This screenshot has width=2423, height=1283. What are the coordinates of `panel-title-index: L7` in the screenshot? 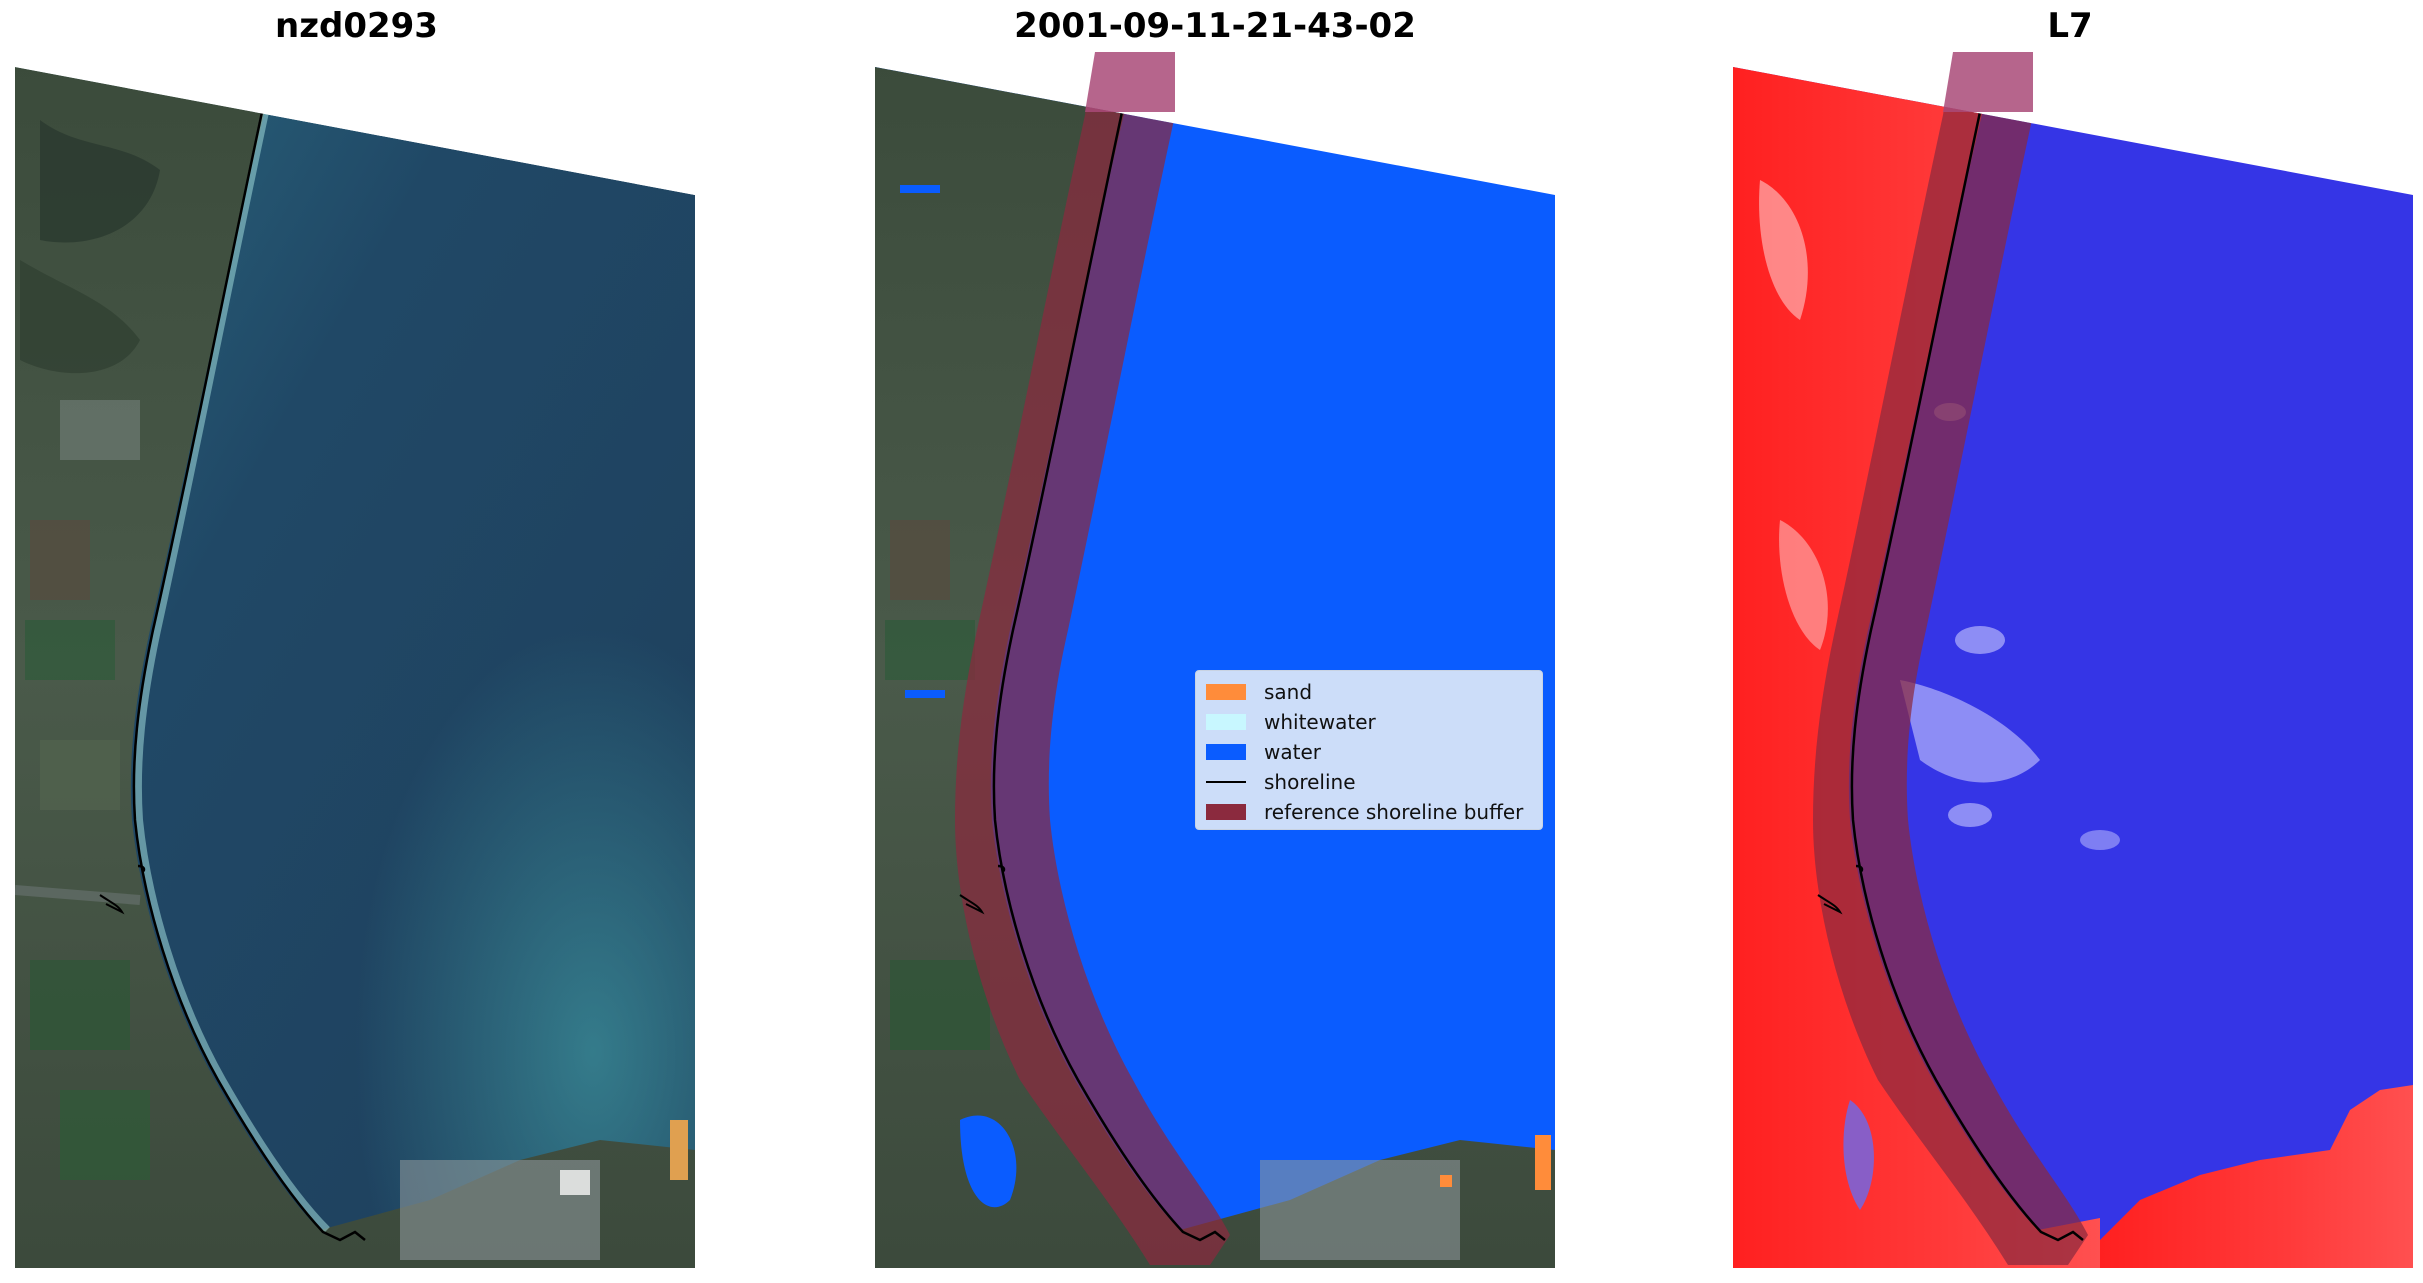 It's located at (2070, 26).